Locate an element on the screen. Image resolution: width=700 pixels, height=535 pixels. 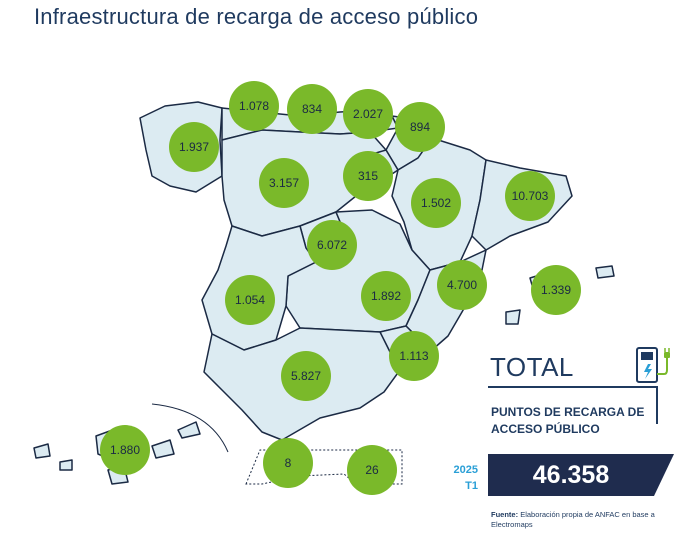
value-label: 1.937 is located at coordinates (194, 147).